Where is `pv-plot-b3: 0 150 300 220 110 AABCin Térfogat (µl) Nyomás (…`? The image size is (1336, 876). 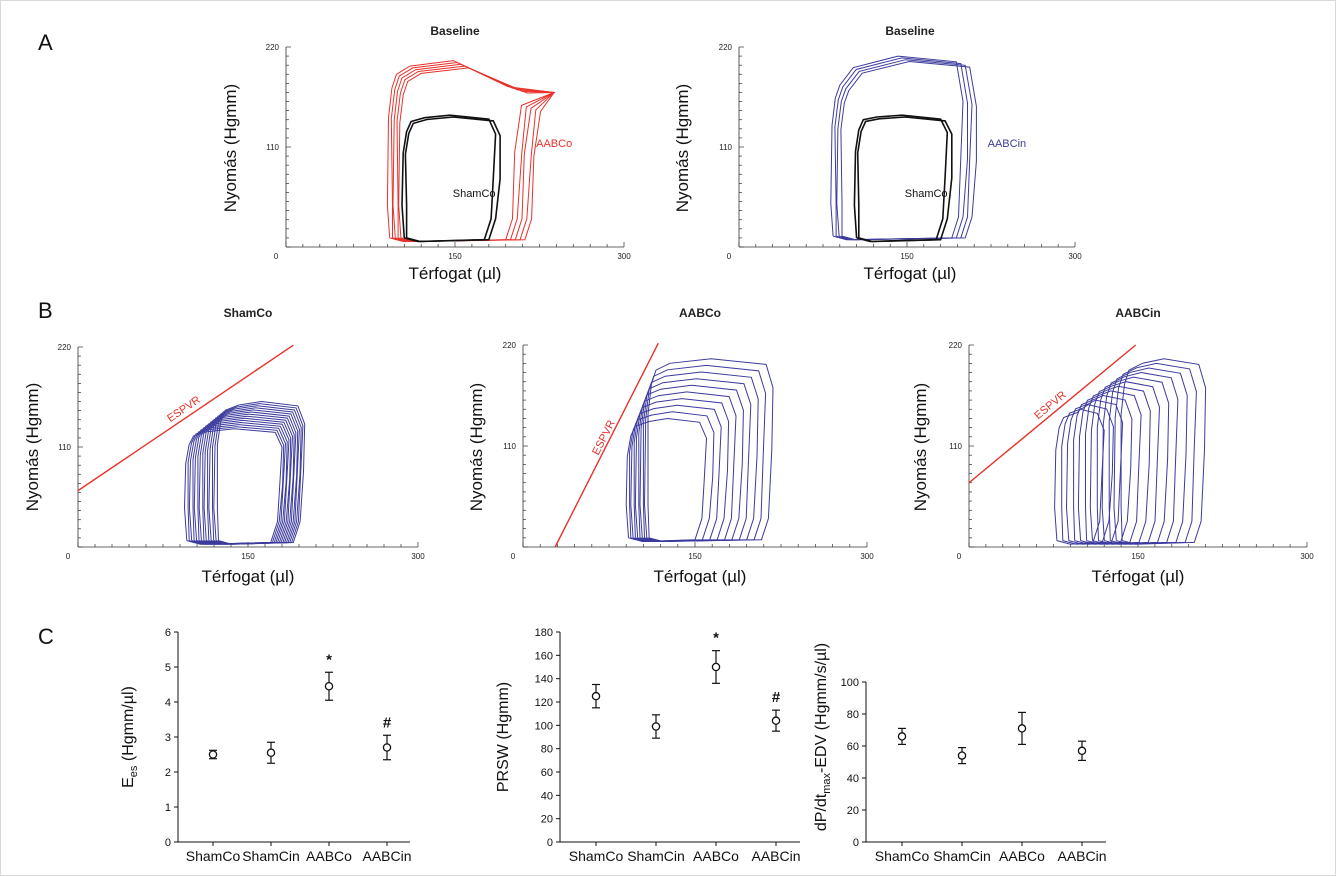
pv-plot-b3: 0 150 300 220 110 AABCin Térfogat (µl) Nyomás (… is located at coordinates (1112, 446).